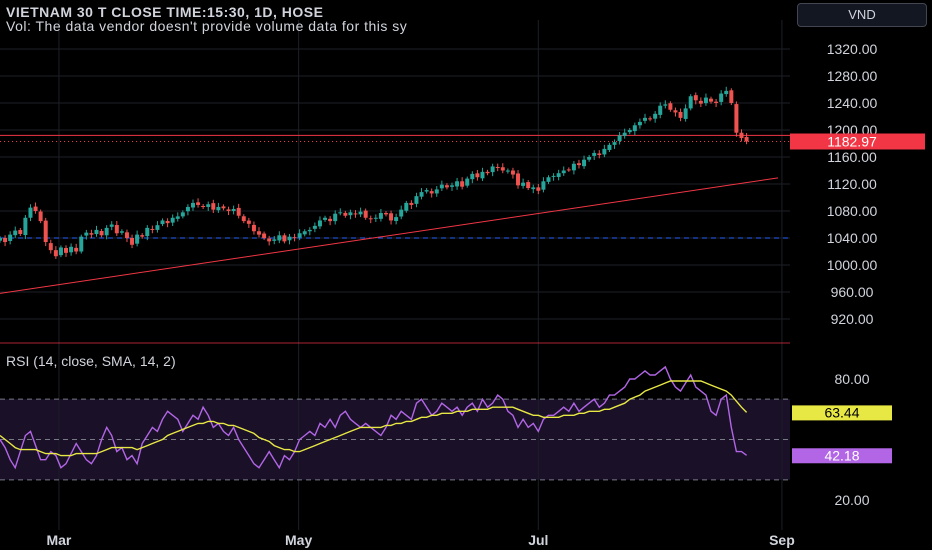 Image resolution: width=932 pixels, height=550 pixels. What do you see at coordinates (857, 141) in the screenshot?
I see `last-price-badge` at bounding box center [857, 141].